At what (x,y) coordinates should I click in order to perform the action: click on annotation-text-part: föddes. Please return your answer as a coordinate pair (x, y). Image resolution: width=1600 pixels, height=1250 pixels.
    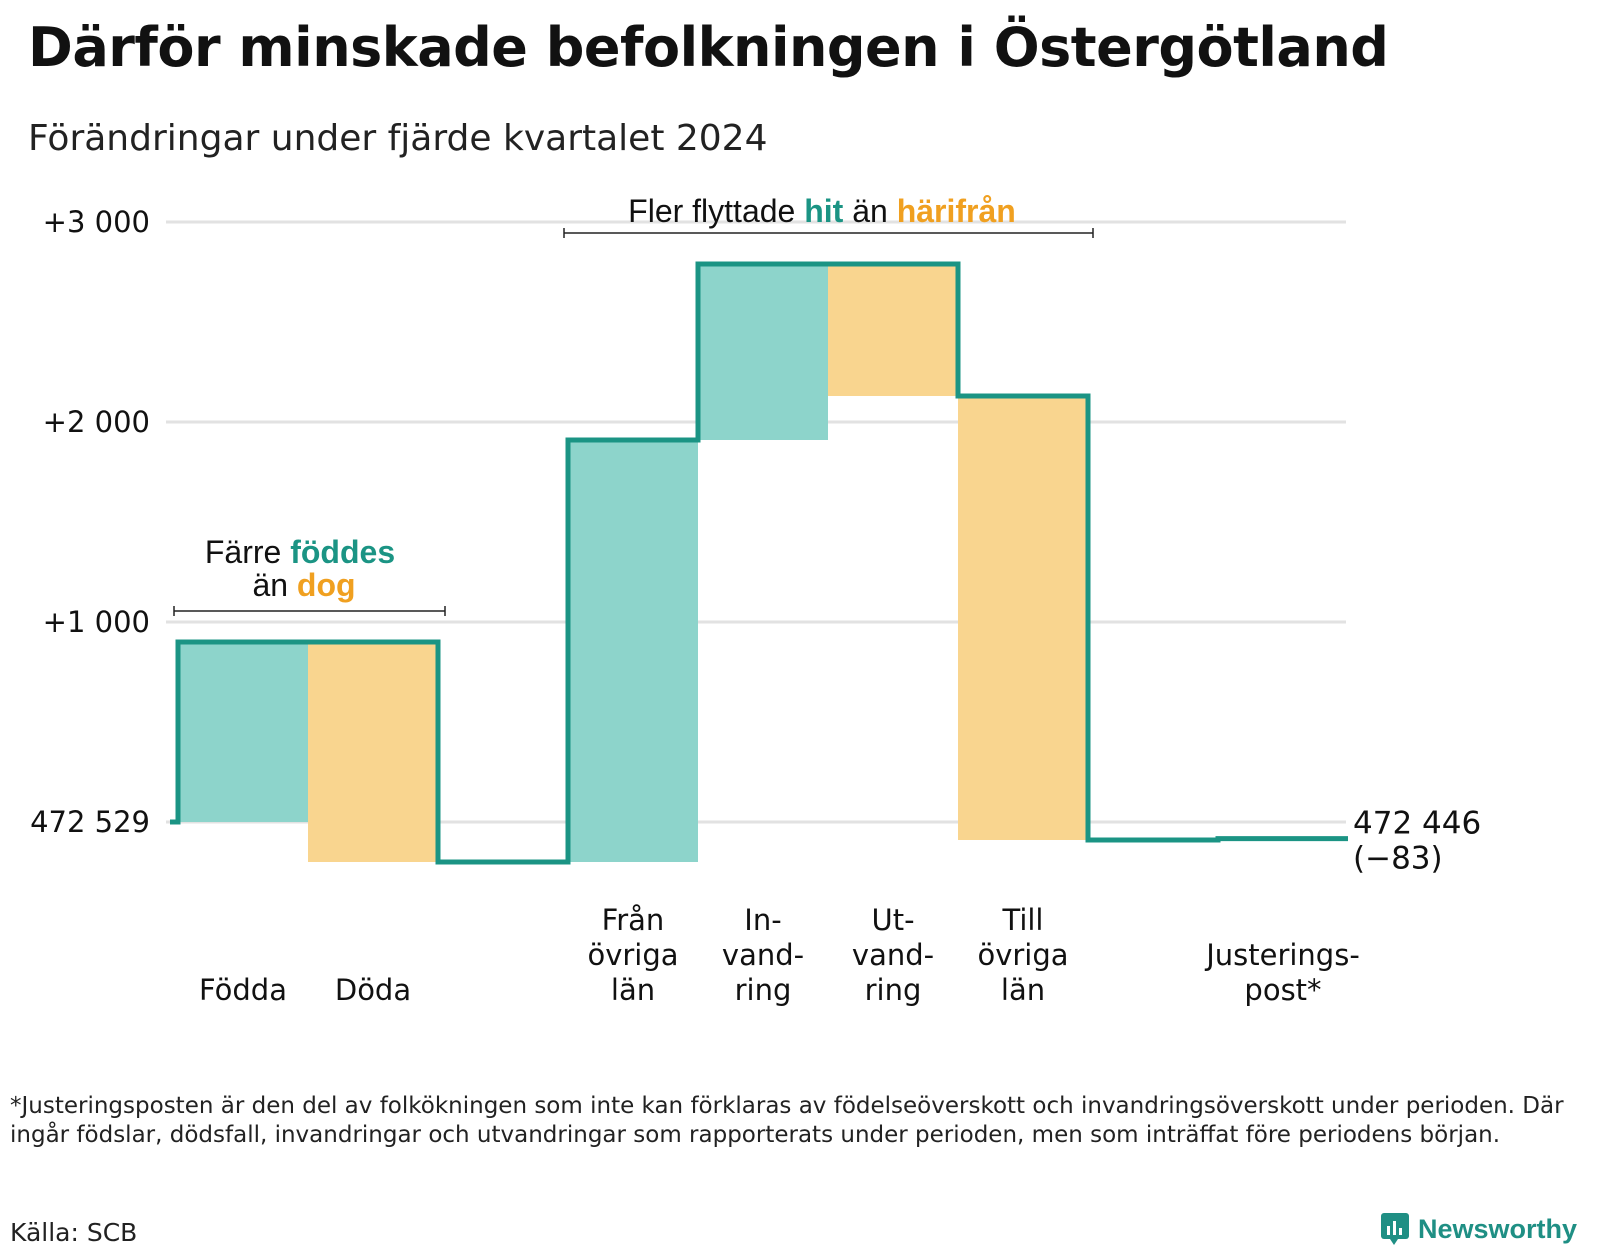
    Looking at the image, I should click on (342, 552).